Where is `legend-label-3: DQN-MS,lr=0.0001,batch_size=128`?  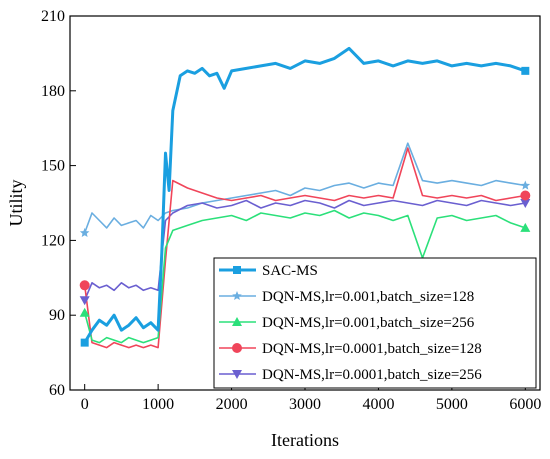 legend-label-3: DQN-MS,lr=0.0001,batch_size=128 is located at coordinates (372, 349).